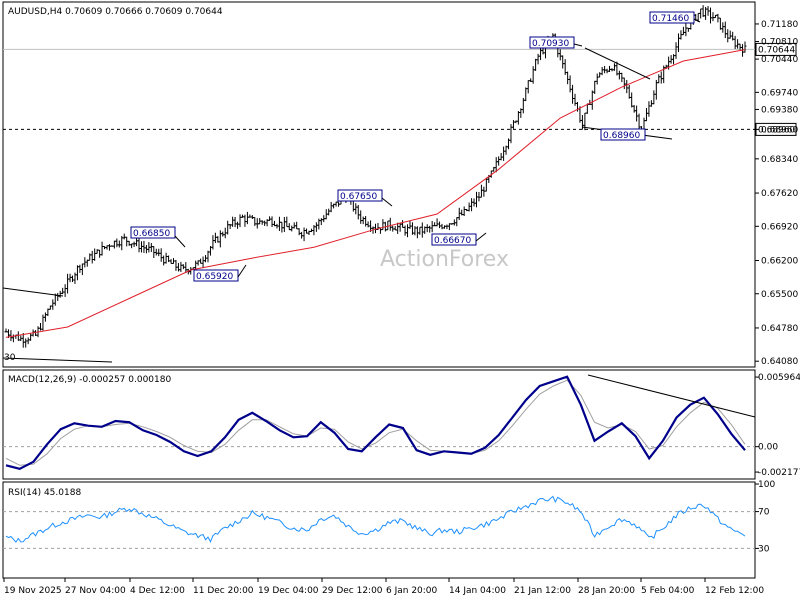 The height and width of the screenshot is (600, 800). I want to click on x-axis-label: 11 Dec 20:00, so click(223, 591).